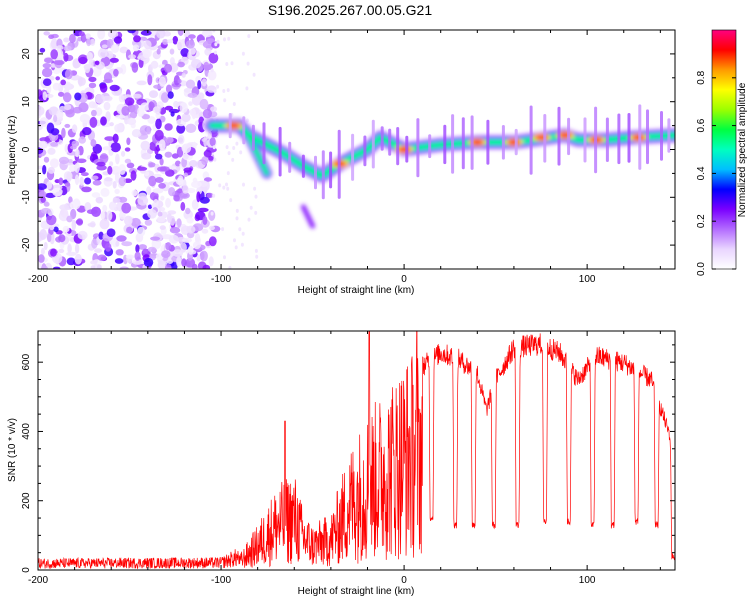  Describe the element at coordinates (257, 154) in the screenshot. I see `ridge-branch-band` at that location.